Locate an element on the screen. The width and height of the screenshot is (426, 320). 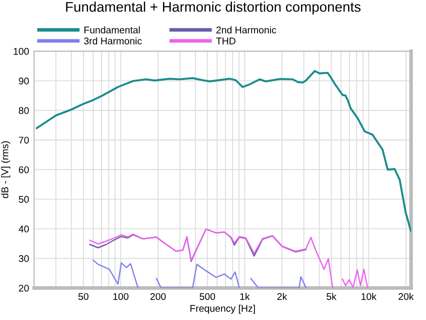
x-tick-label: 100 is located at coordinates (120, 296).